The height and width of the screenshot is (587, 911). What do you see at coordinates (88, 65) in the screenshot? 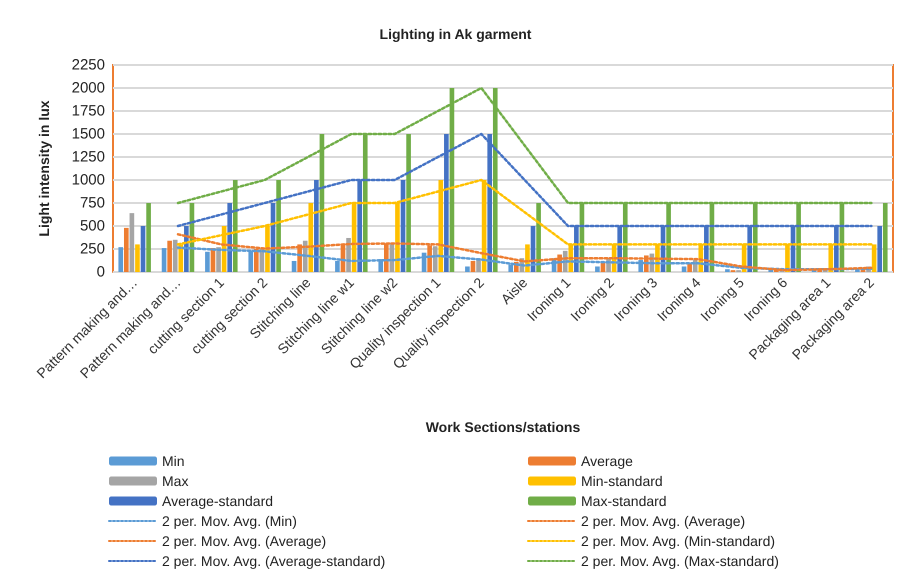
I see `y-tick-label: 2250` at bounding box center [88, 65].